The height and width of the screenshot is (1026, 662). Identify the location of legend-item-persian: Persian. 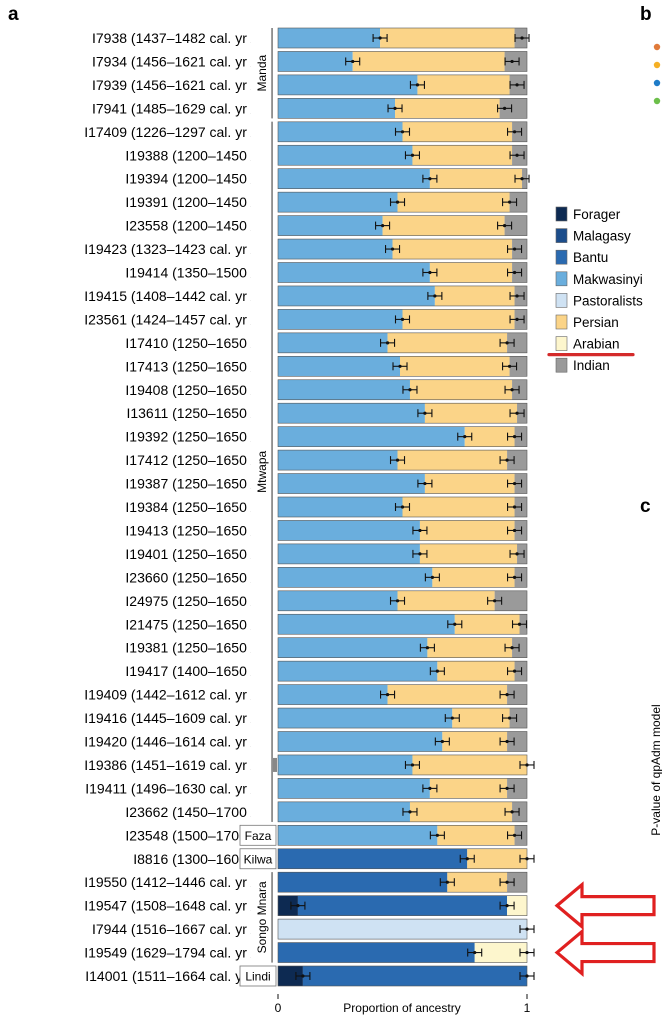
(587, 322).